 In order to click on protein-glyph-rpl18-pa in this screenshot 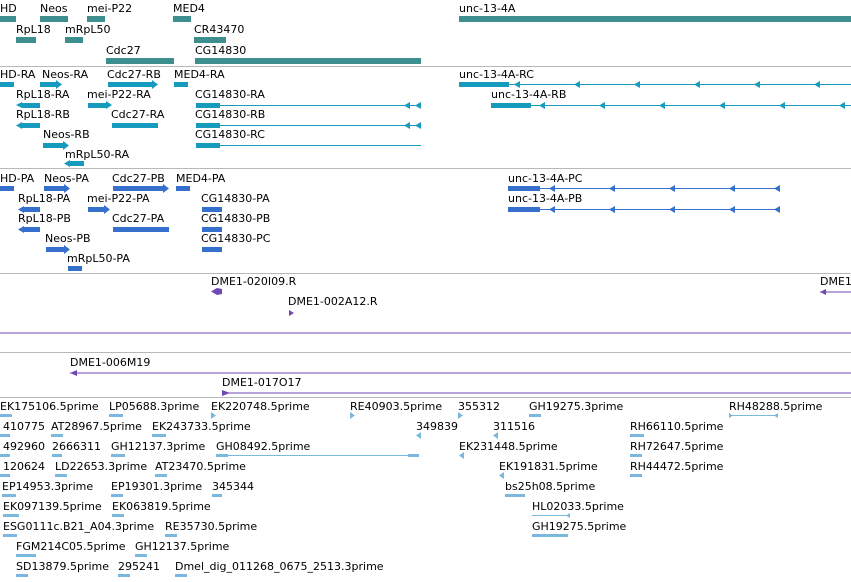, I will do `click(29, 209)`.